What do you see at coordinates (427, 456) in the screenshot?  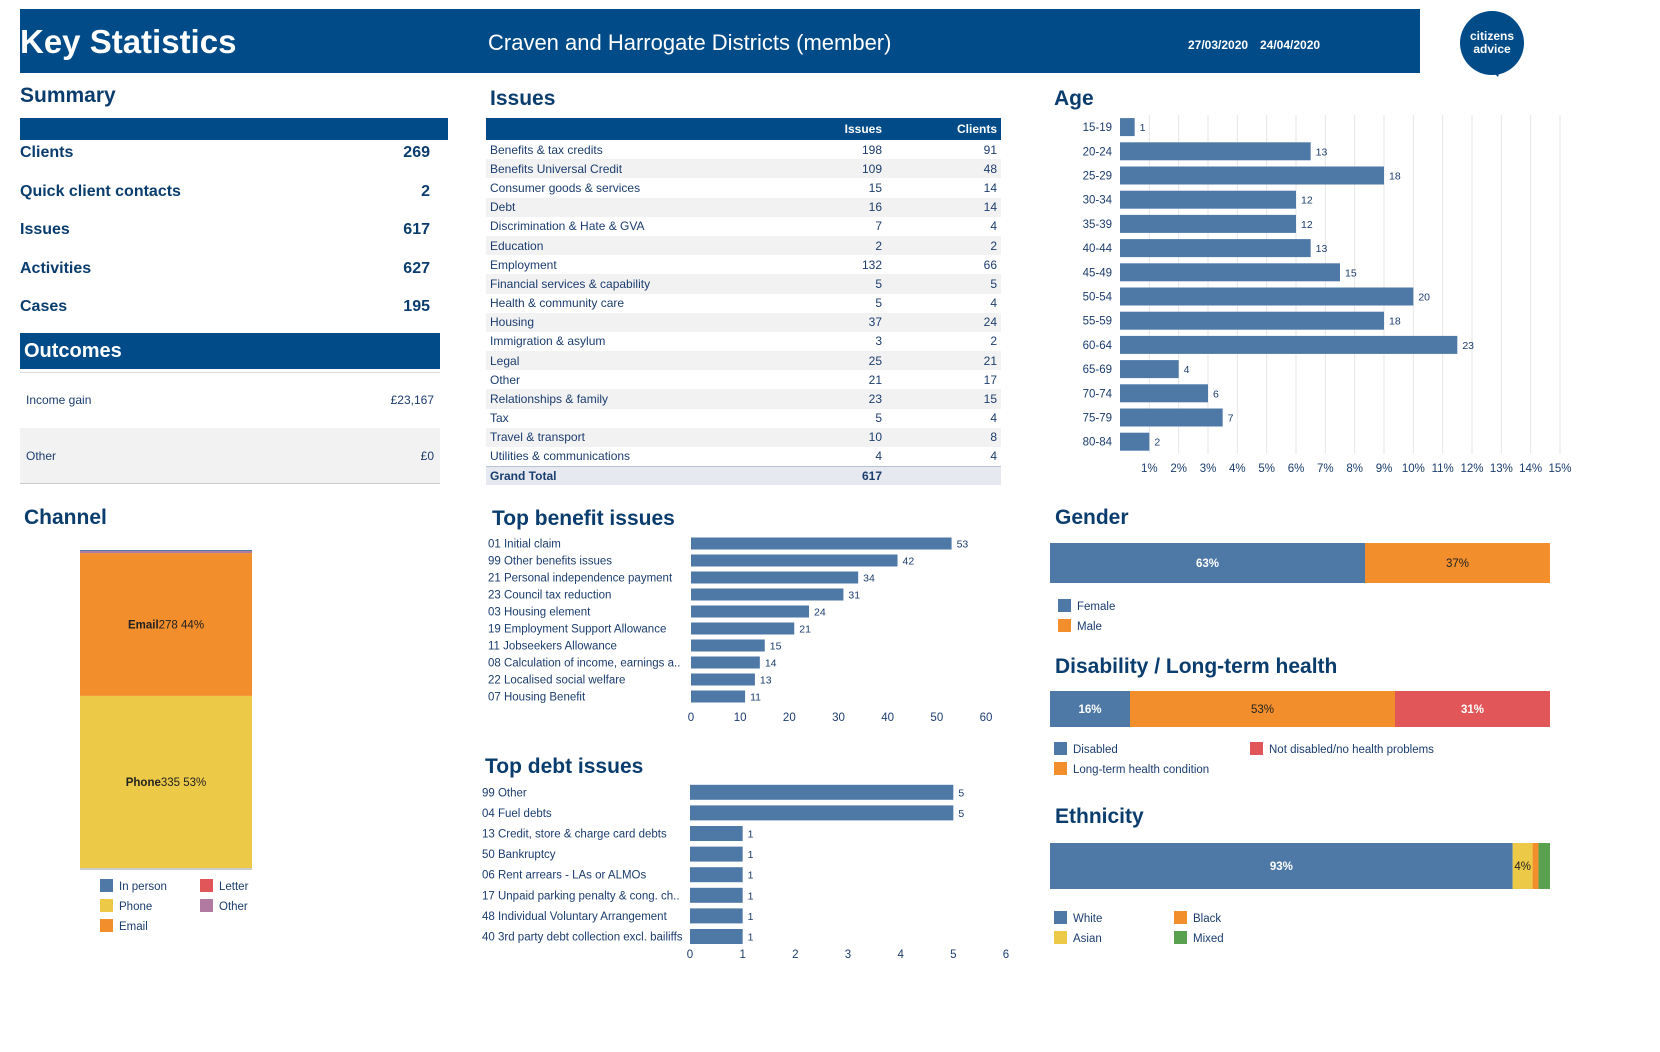 I see `outcome-value: £0` at bounding box center [427, 456].